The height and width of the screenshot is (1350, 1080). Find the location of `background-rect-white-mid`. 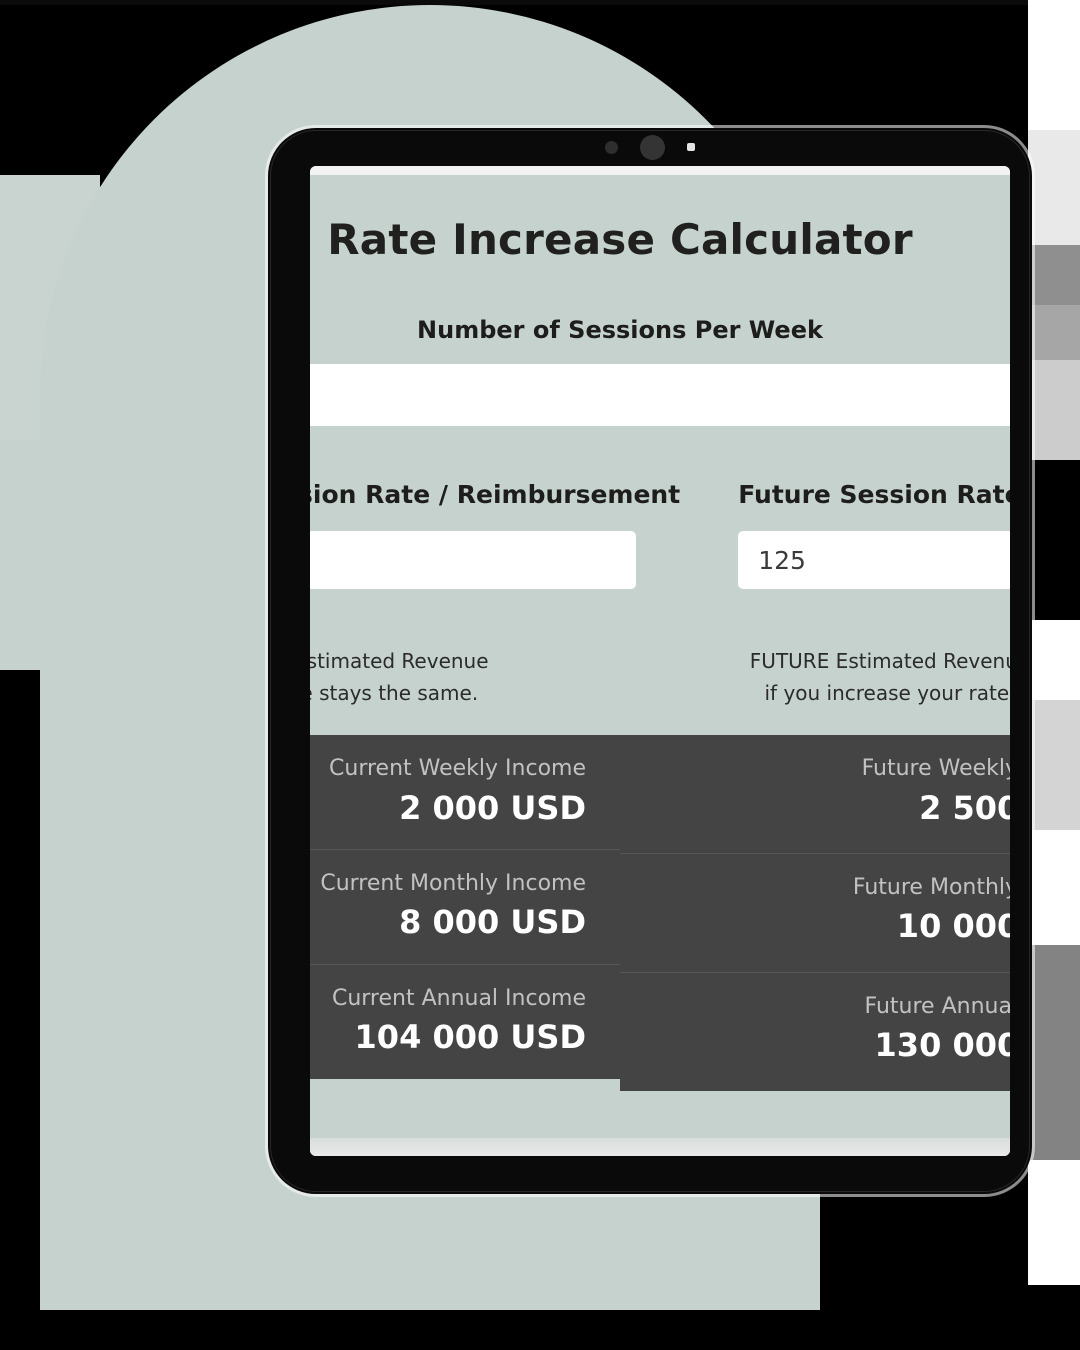

background-rect-white-mid is located at coordinates (1054, 660).